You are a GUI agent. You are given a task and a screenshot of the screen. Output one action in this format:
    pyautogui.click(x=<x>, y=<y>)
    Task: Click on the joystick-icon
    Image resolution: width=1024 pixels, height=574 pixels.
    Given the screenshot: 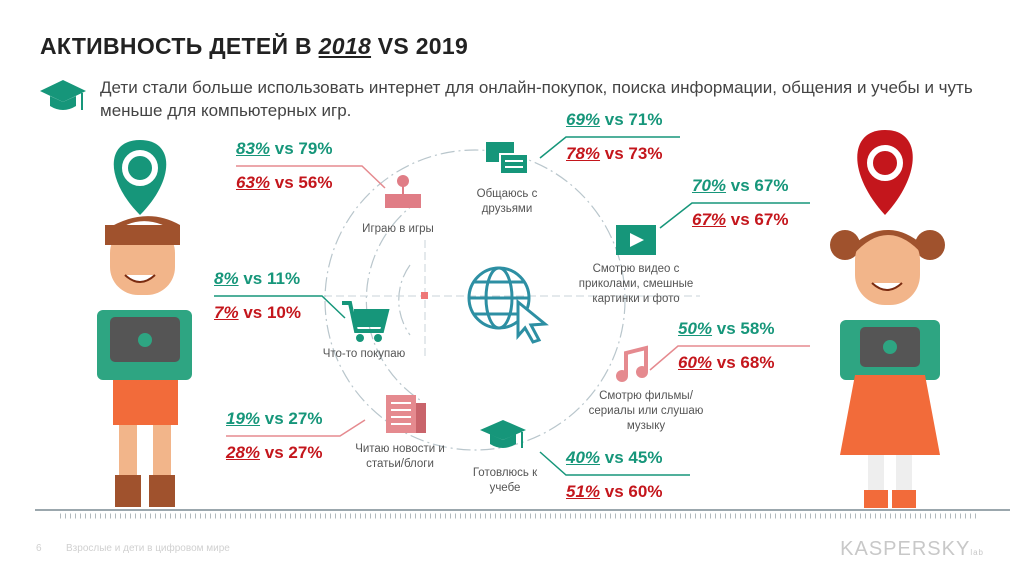 What is the action you would take?
    pyautogui.click(x=403, y=191)
    